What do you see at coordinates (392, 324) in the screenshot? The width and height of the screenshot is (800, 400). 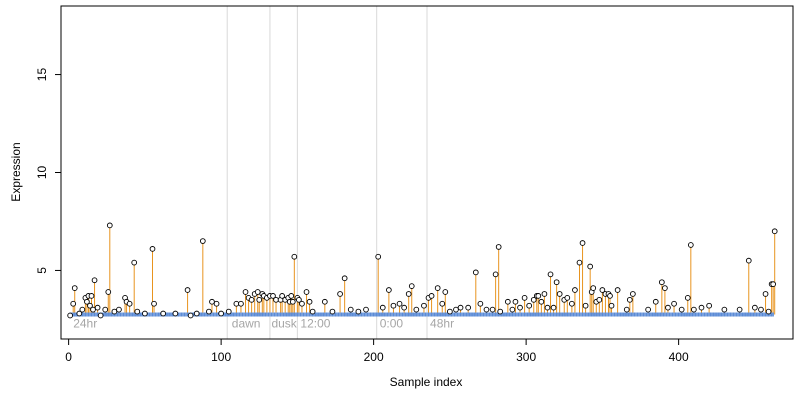 I see `event-annotation-4: 0:00` at bounding box center [392, 324].